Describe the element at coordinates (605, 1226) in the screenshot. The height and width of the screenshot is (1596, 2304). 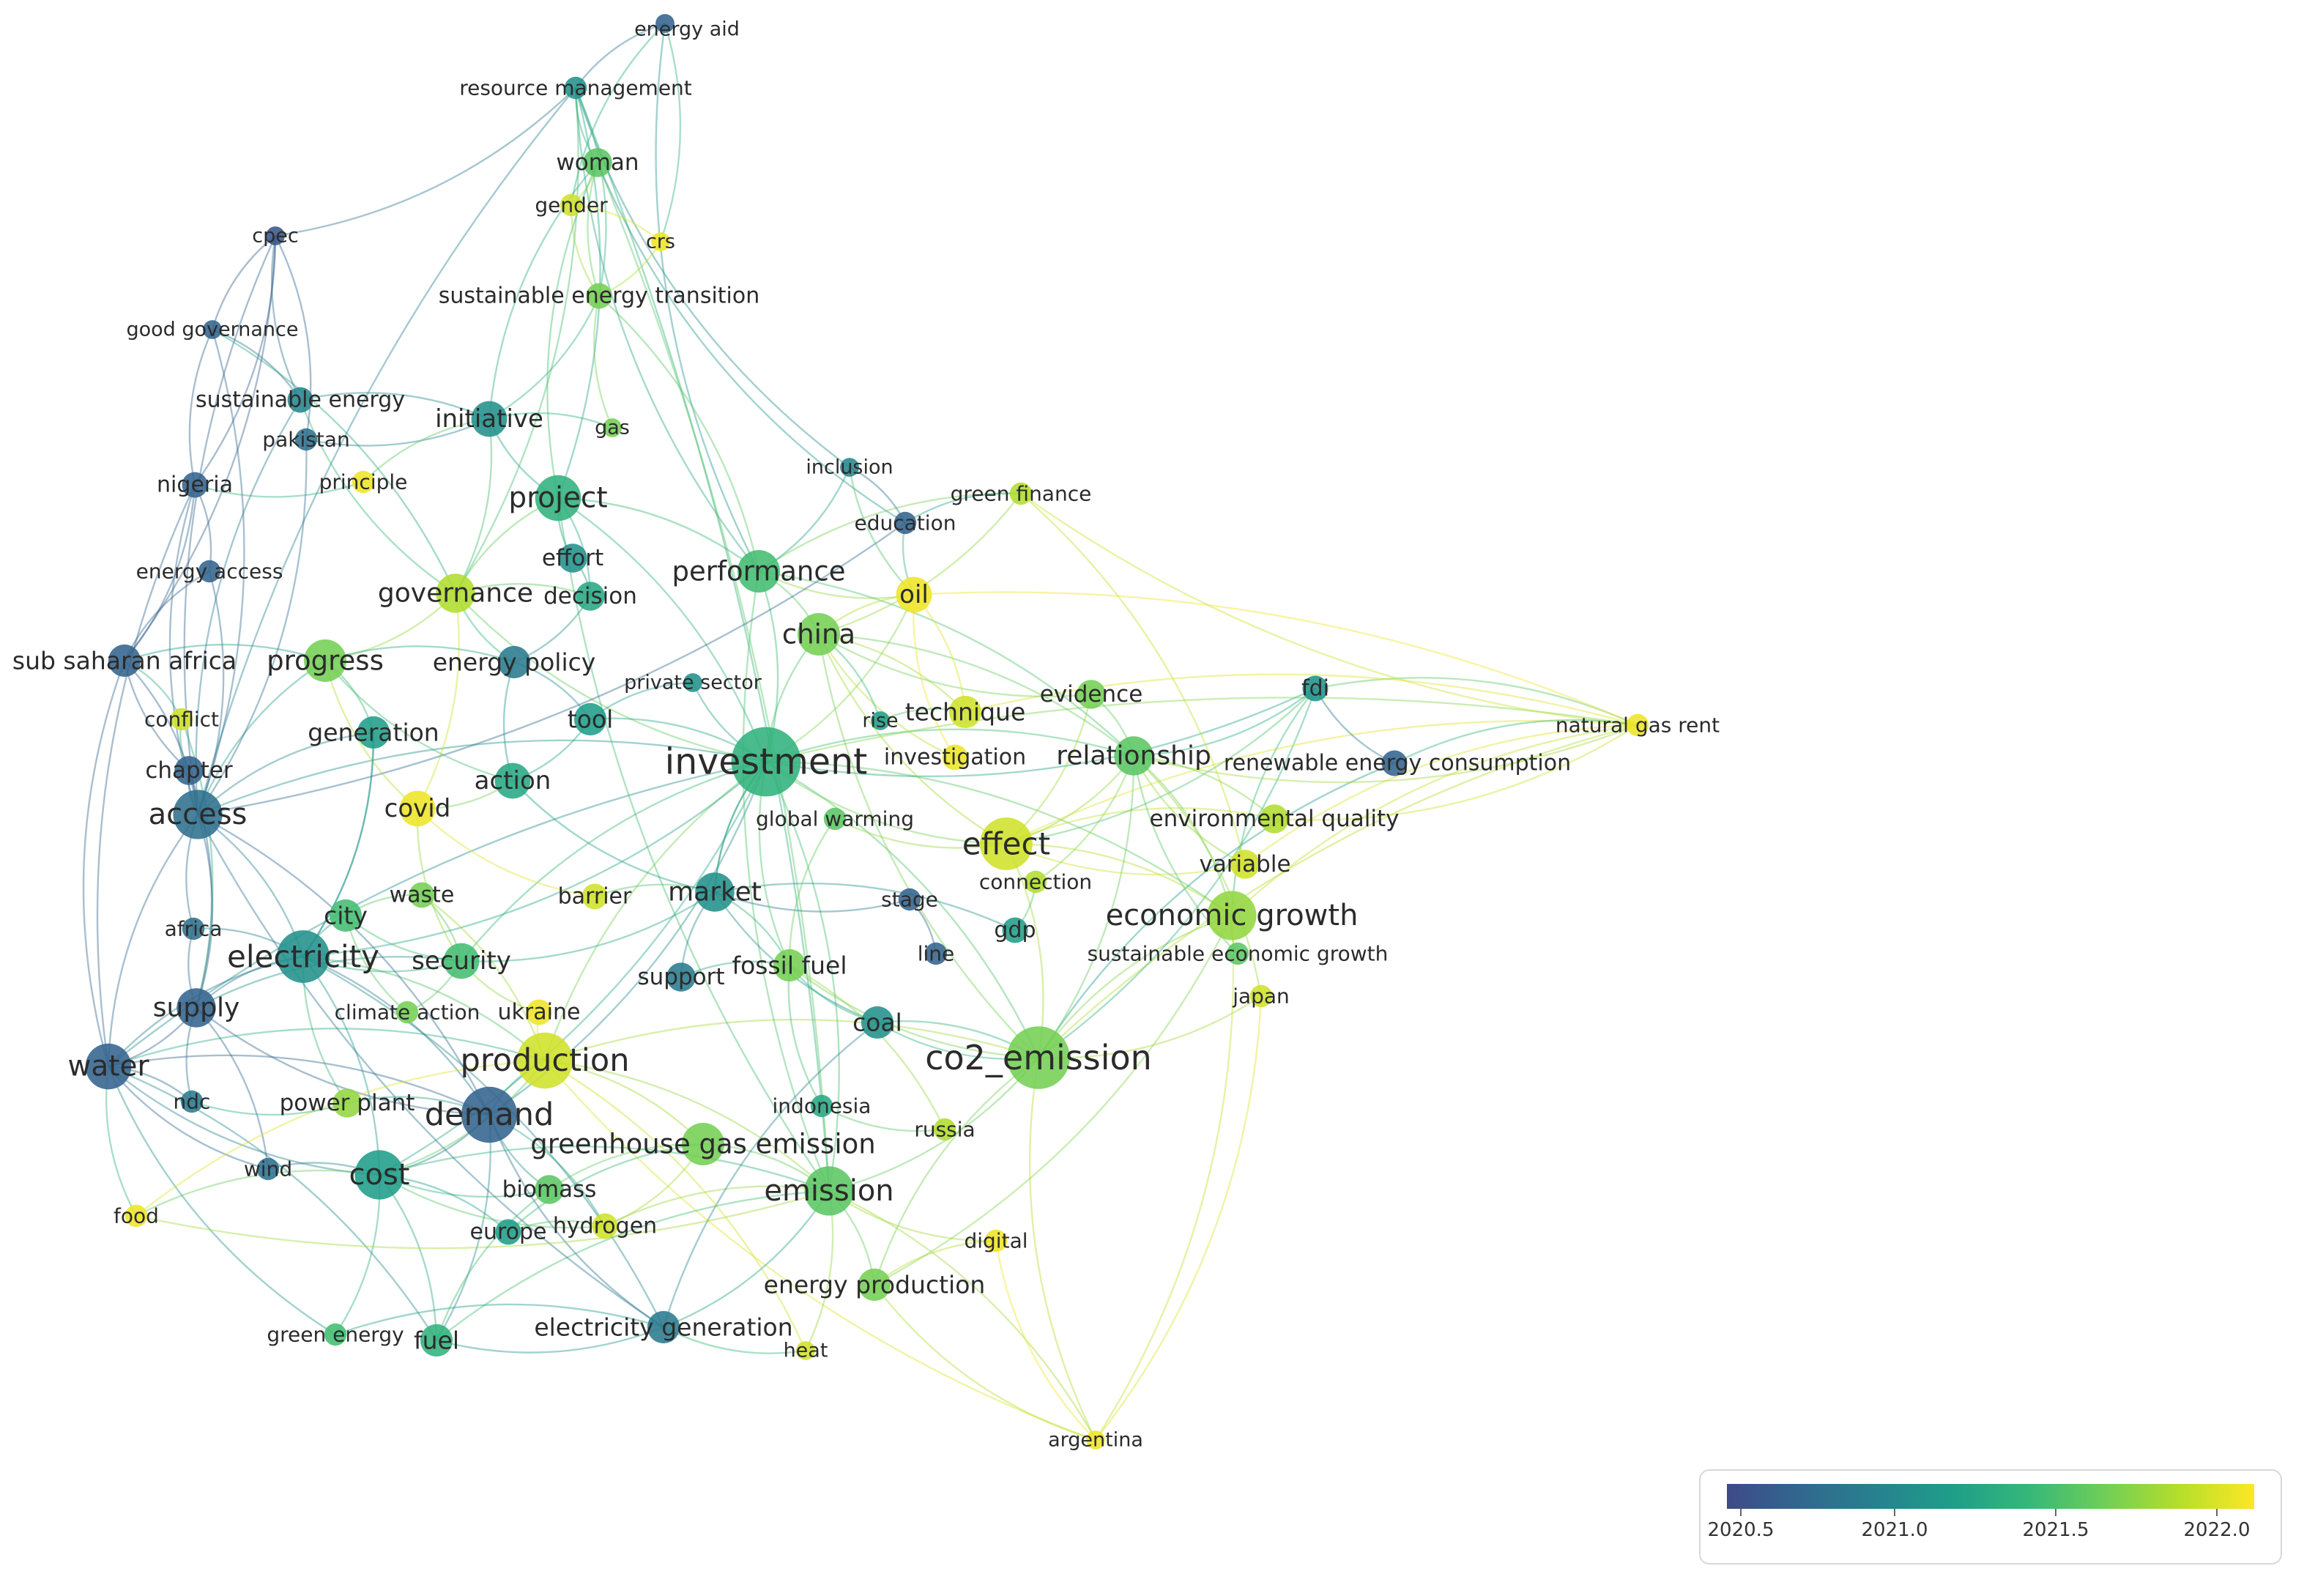
I see `node-hydrogen` at that location.